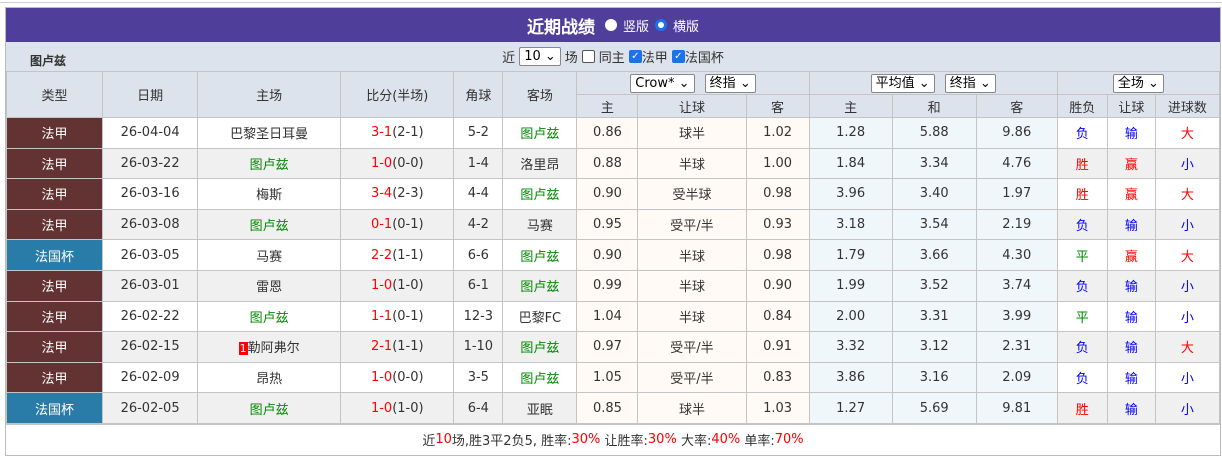  I want to click on odds-value: 0.91, so click(778, 347).